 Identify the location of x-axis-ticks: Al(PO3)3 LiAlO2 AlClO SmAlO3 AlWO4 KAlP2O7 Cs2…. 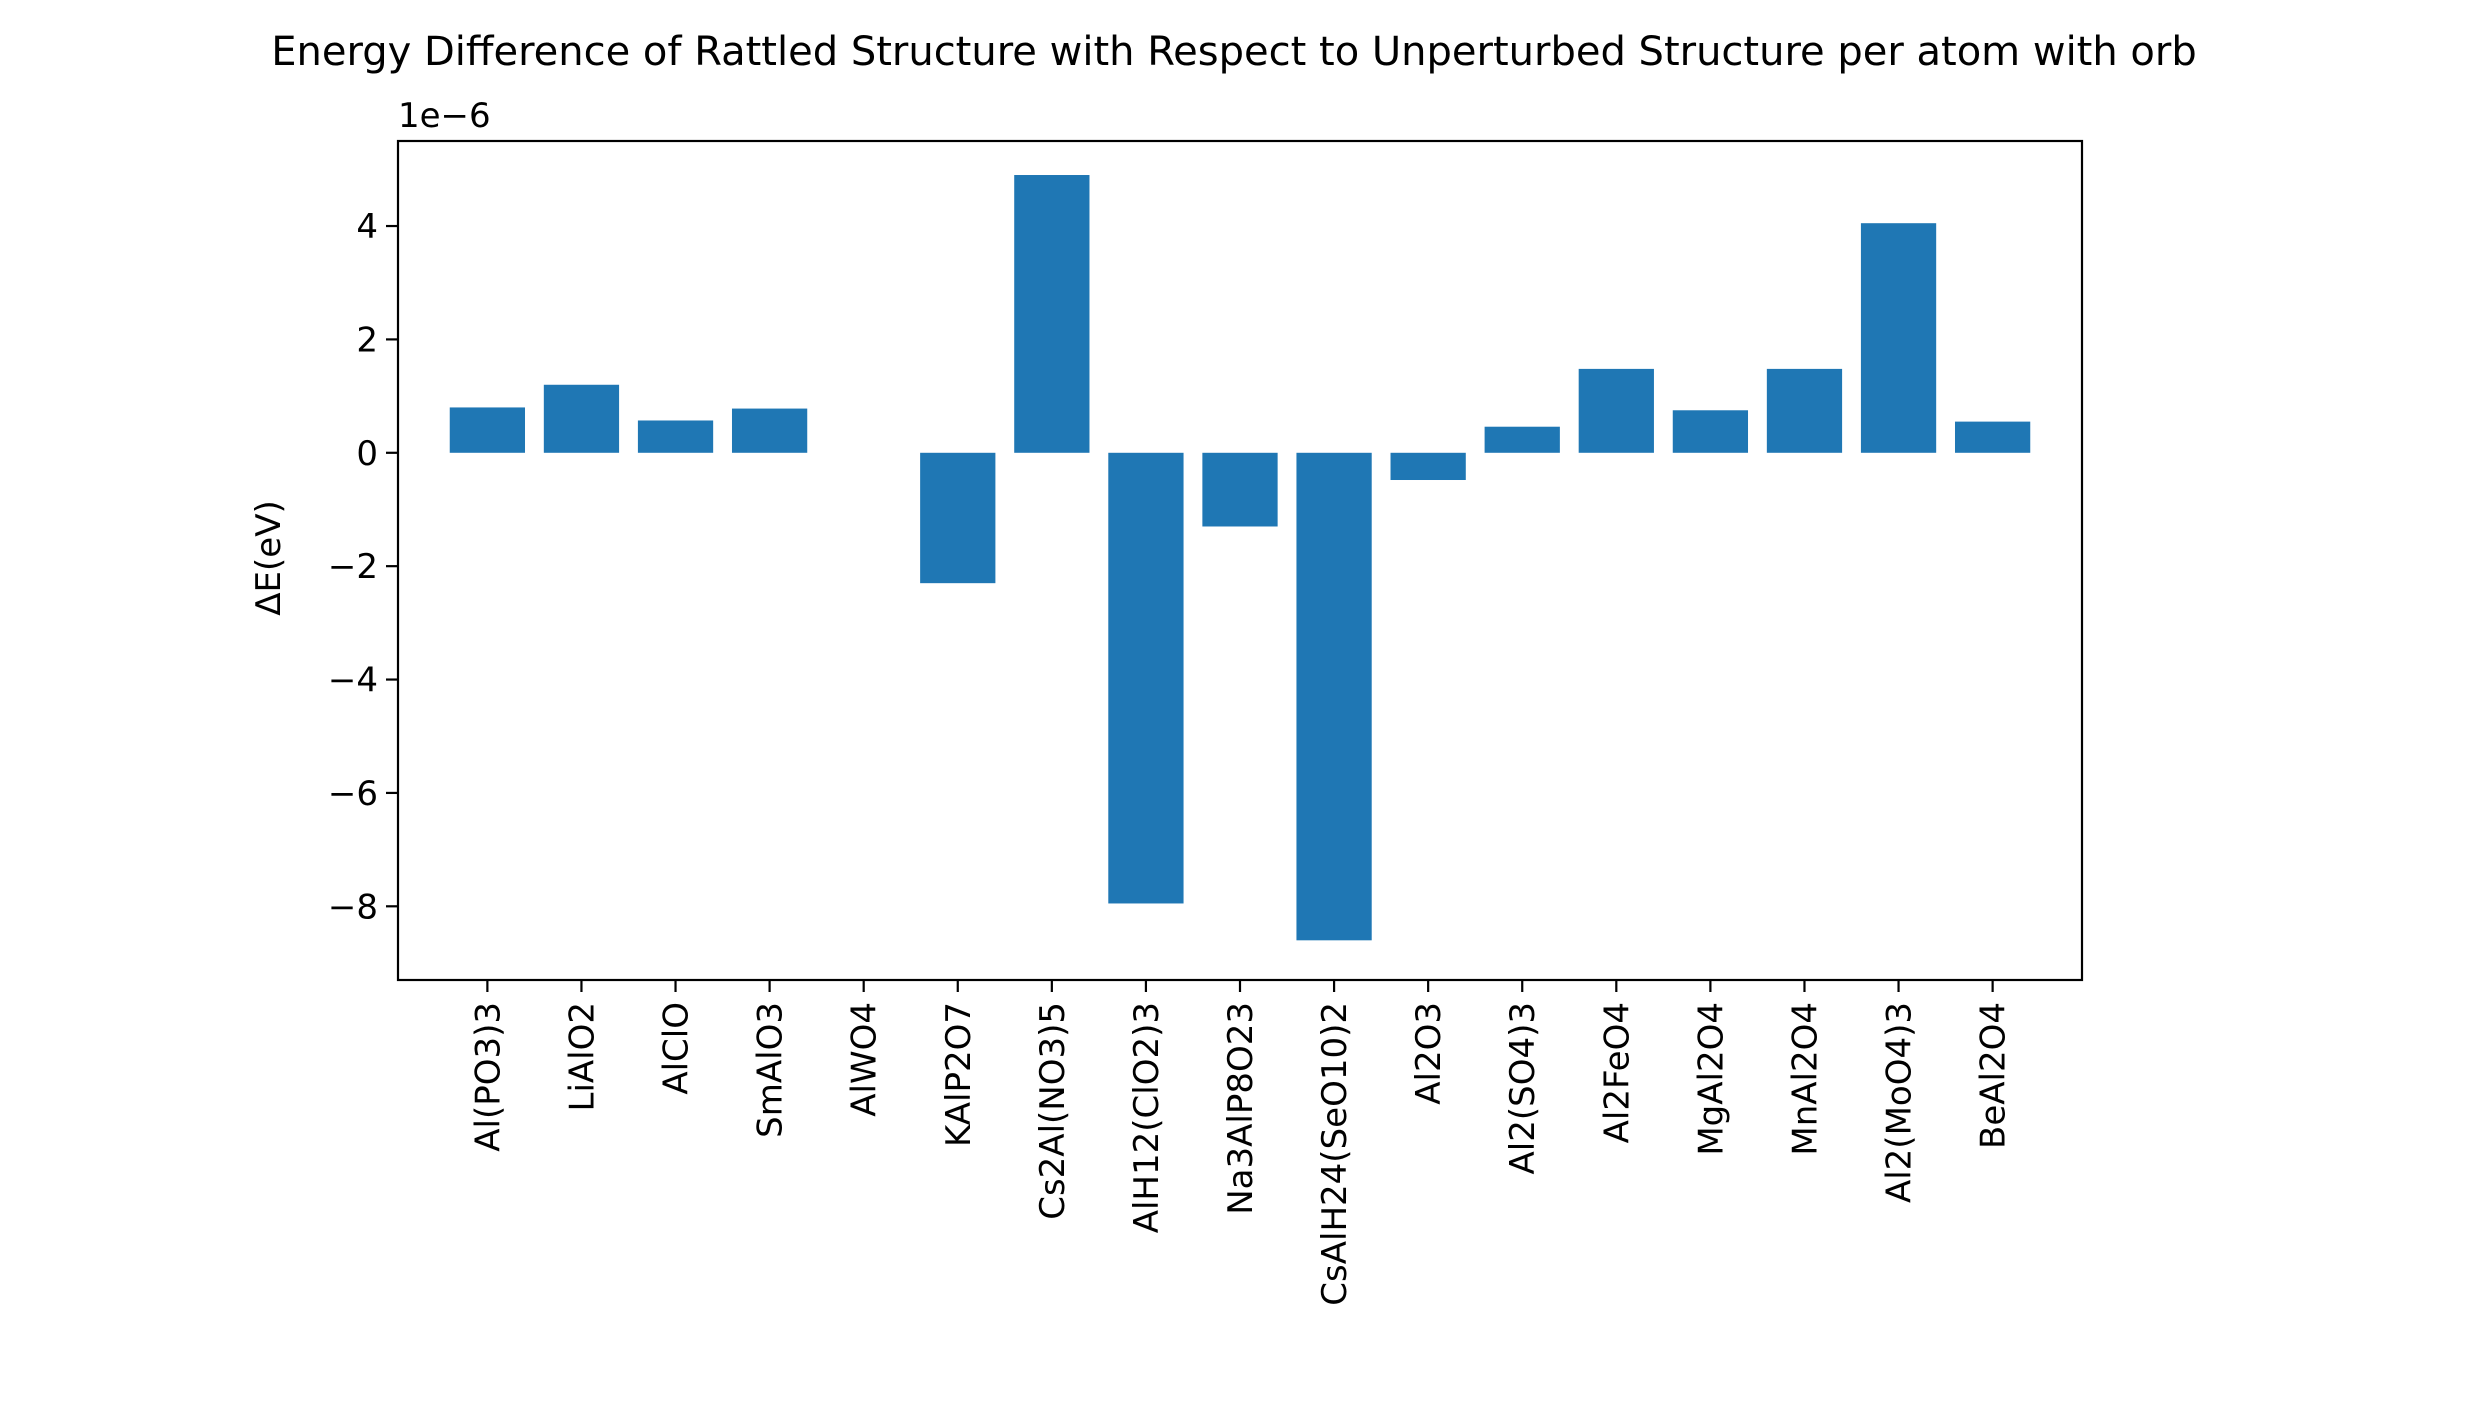
(1241, 1143).